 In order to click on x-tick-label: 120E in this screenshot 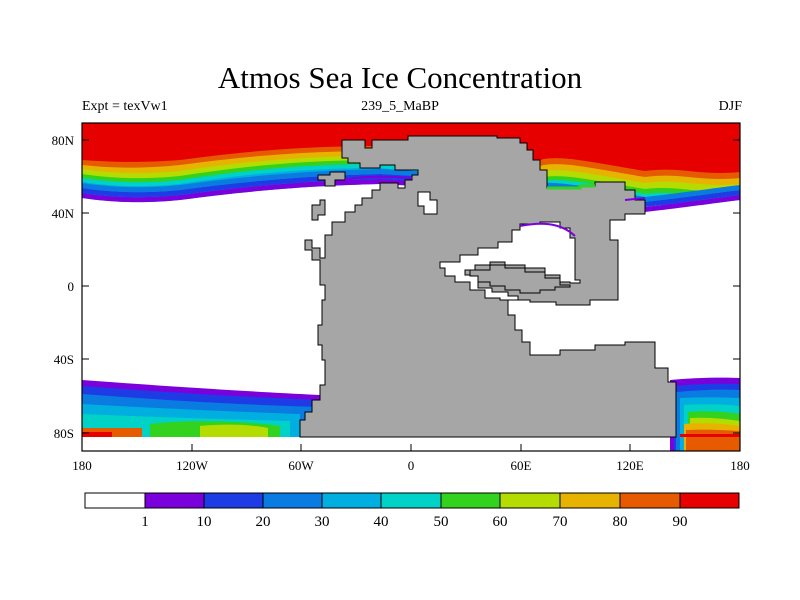, I will do `click(630, 465)`.